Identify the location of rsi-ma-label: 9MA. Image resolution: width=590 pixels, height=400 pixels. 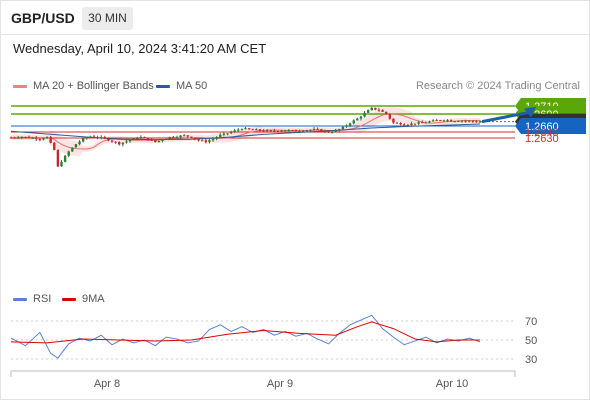
(93, 299).